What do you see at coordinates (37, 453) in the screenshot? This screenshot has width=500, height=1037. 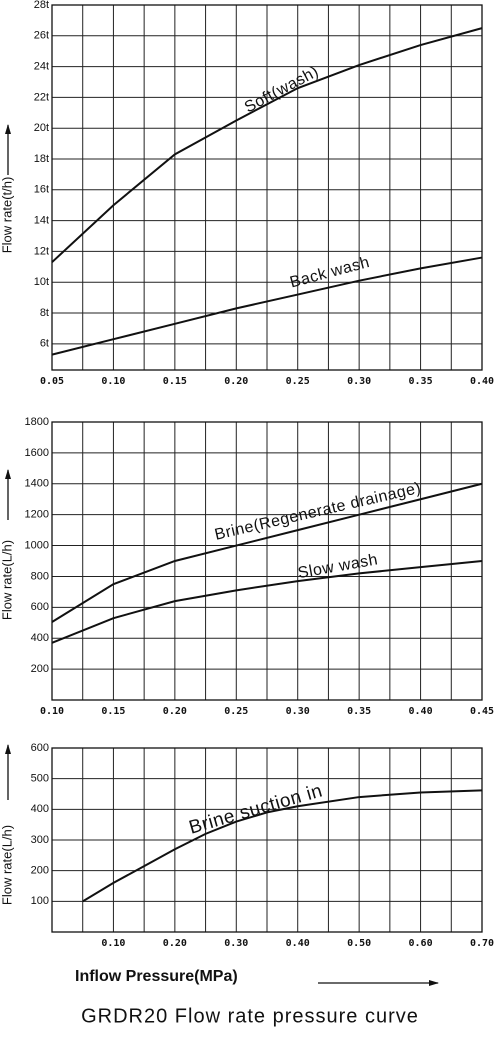 I see `y-tick-label: 1600` at bounding box center [37, 453].